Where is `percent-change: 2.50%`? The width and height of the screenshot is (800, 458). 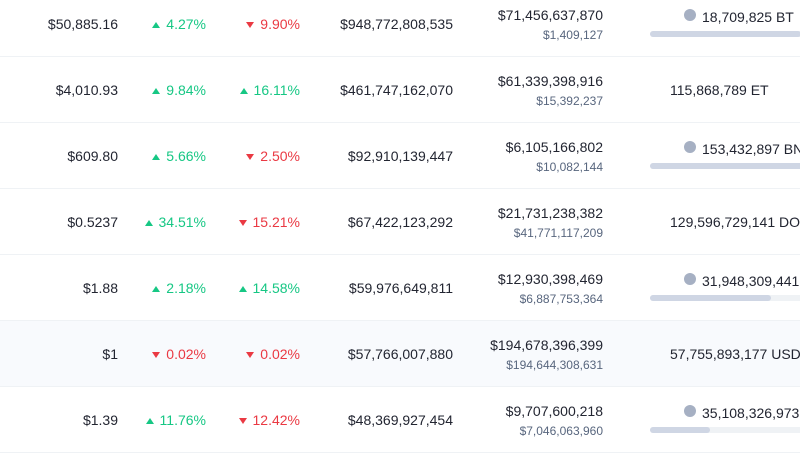
percent-change: 2.50% is located at coordinates (273, 156).